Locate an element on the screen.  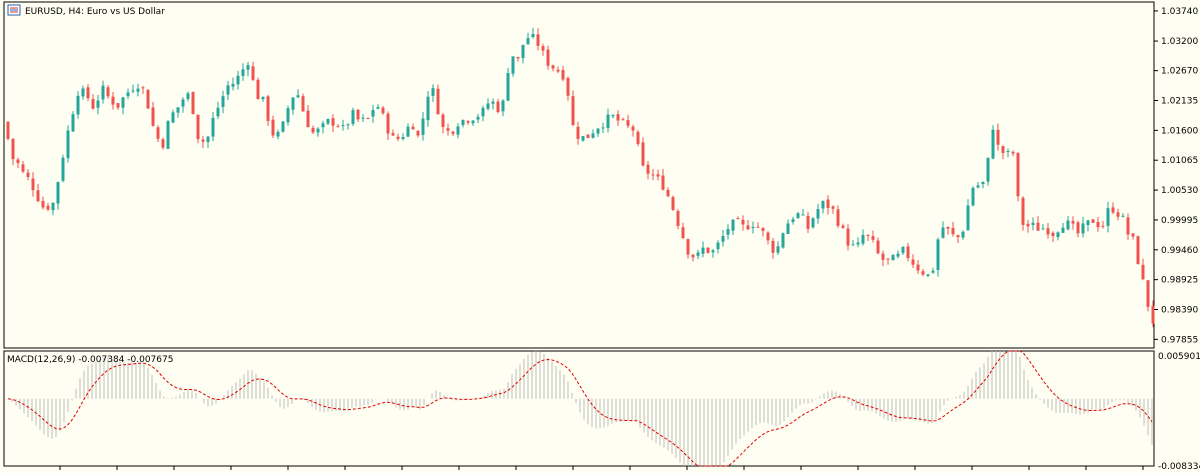
time-axis-ticks is located at coordinates (601, 468).